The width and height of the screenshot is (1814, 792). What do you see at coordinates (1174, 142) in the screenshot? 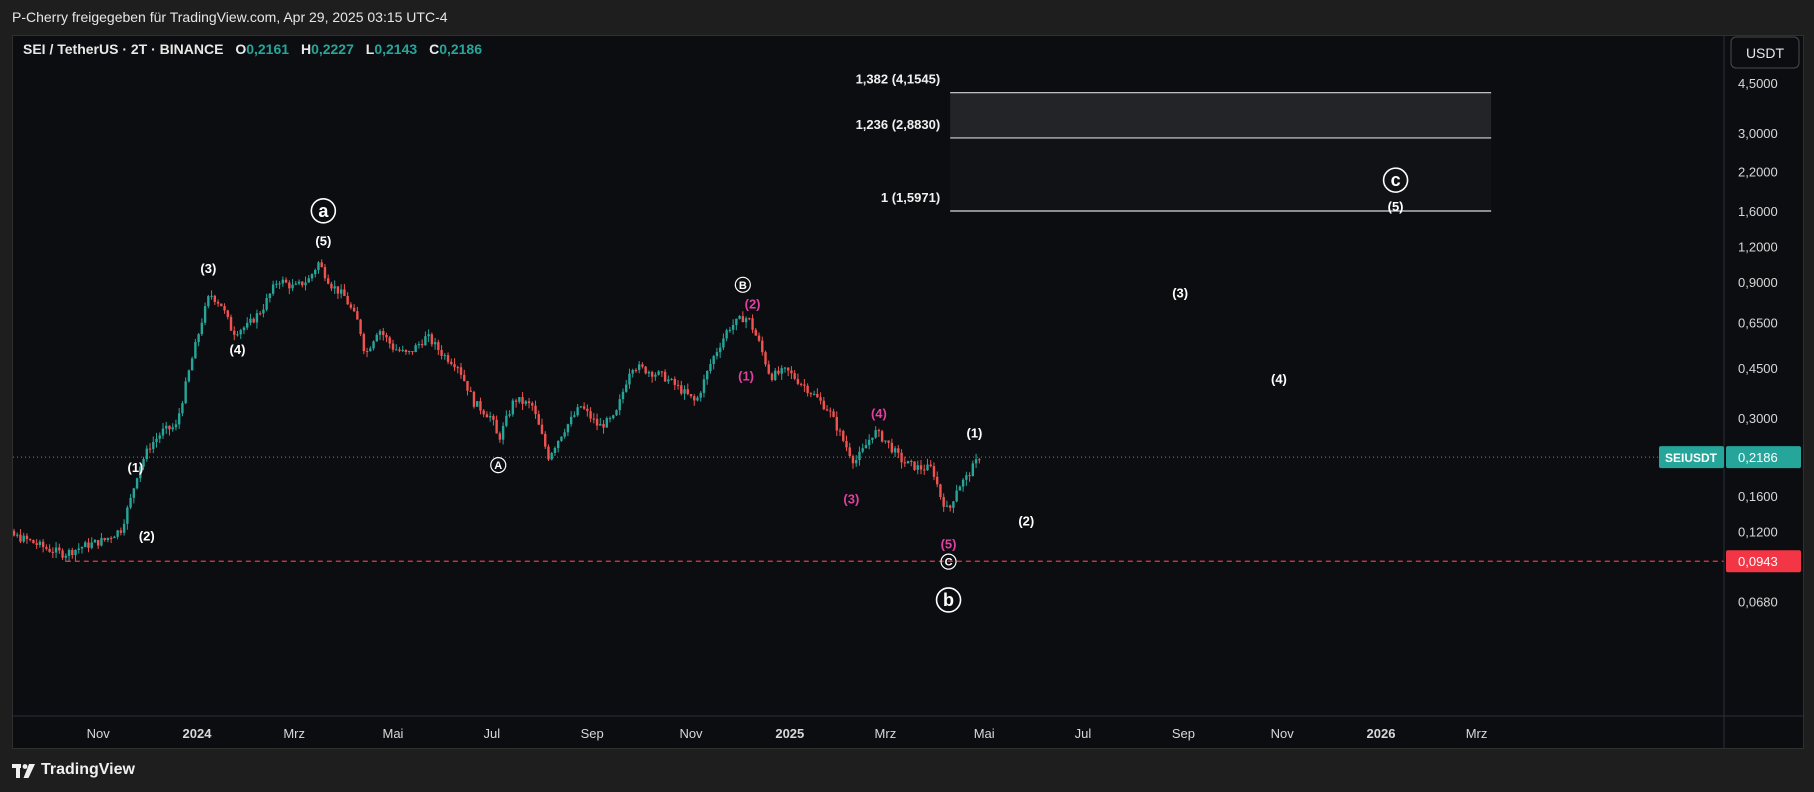
I see `fib-extension: 1,382 (4,1545) 1,236 (2,8830) 1 (1,5971)` at bounding box center [1174, 142].